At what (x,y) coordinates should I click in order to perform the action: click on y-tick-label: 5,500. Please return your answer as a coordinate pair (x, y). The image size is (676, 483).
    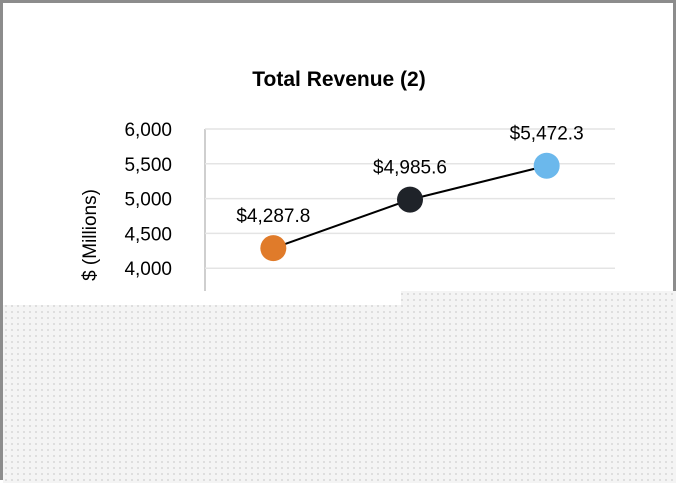
    Looking at the image, I should click on (148, 165).